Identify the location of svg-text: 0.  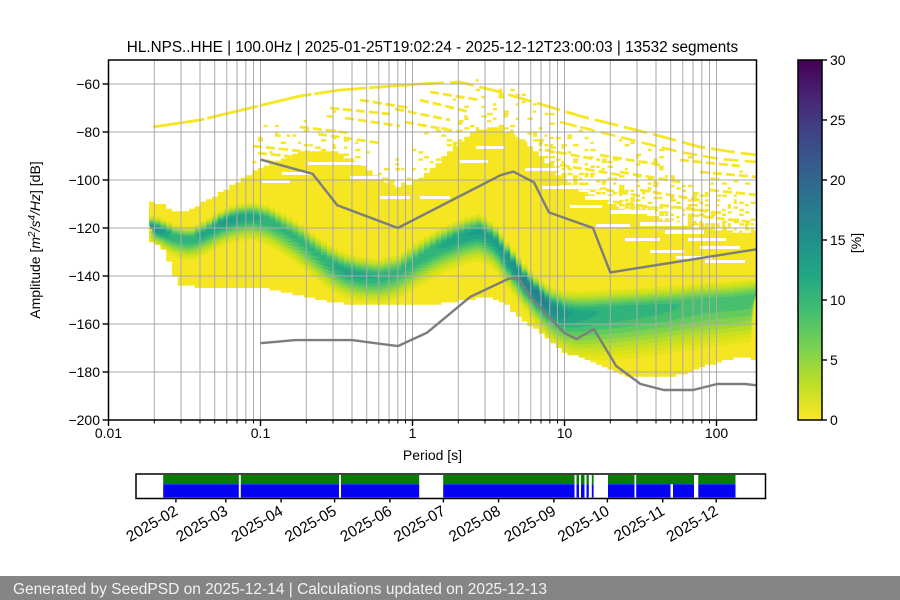
(834, 420).